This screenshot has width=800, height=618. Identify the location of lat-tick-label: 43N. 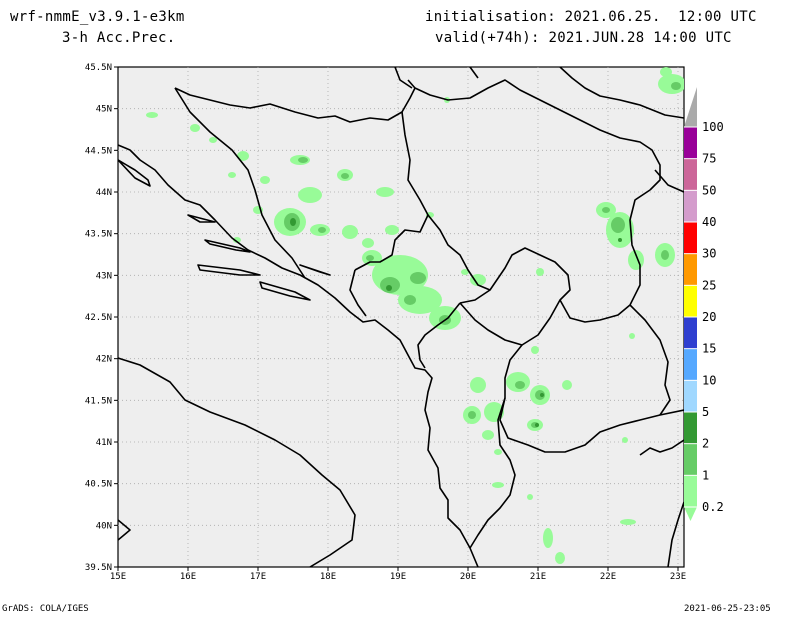
(104, 276).